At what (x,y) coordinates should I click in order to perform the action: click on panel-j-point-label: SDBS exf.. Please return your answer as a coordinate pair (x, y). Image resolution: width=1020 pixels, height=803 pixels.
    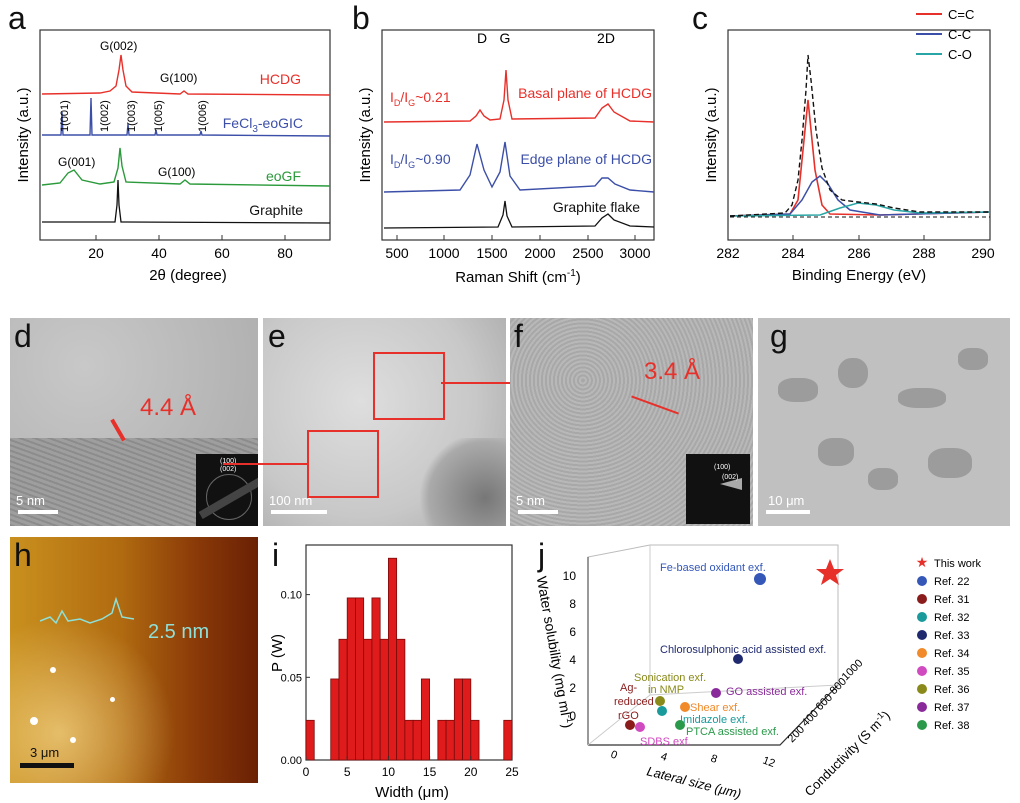
    Looking at the image, I should click on (665, 742).